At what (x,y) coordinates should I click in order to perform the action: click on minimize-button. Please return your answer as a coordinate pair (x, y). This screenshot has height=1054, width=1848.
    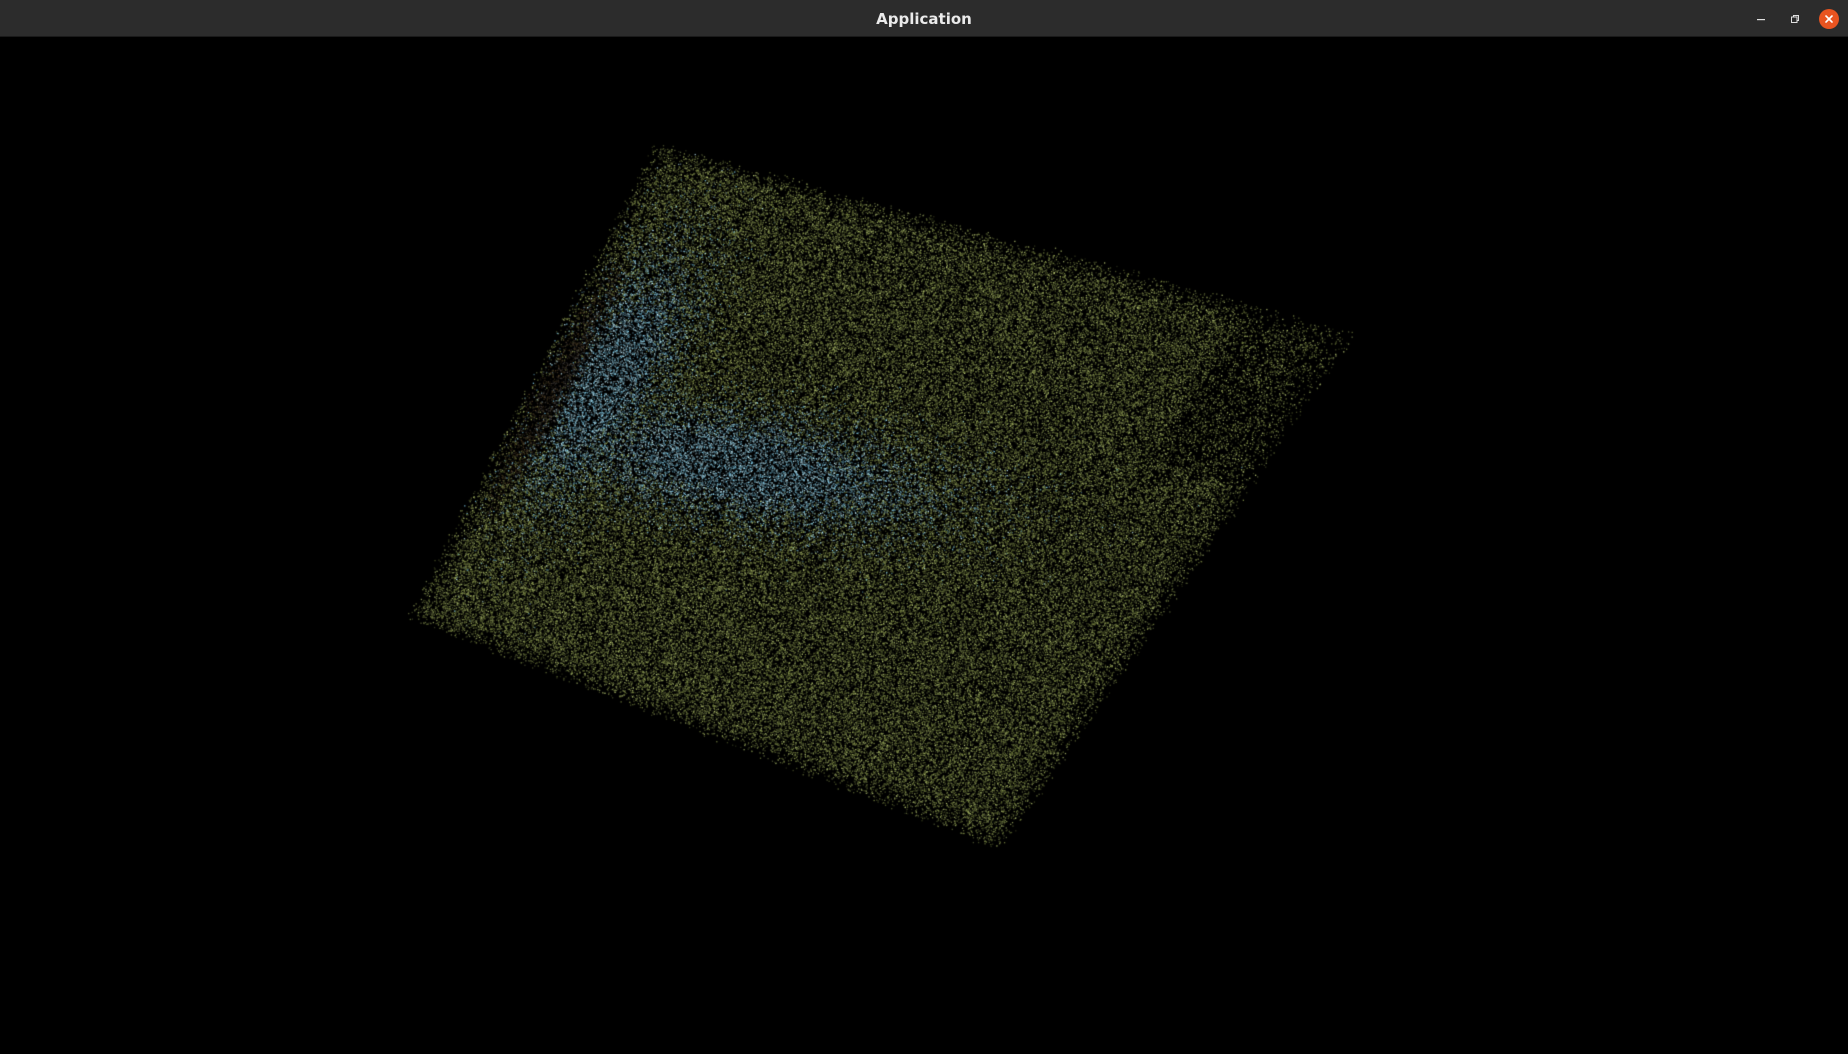
    Looking at the image, I should click on (1761, 19).